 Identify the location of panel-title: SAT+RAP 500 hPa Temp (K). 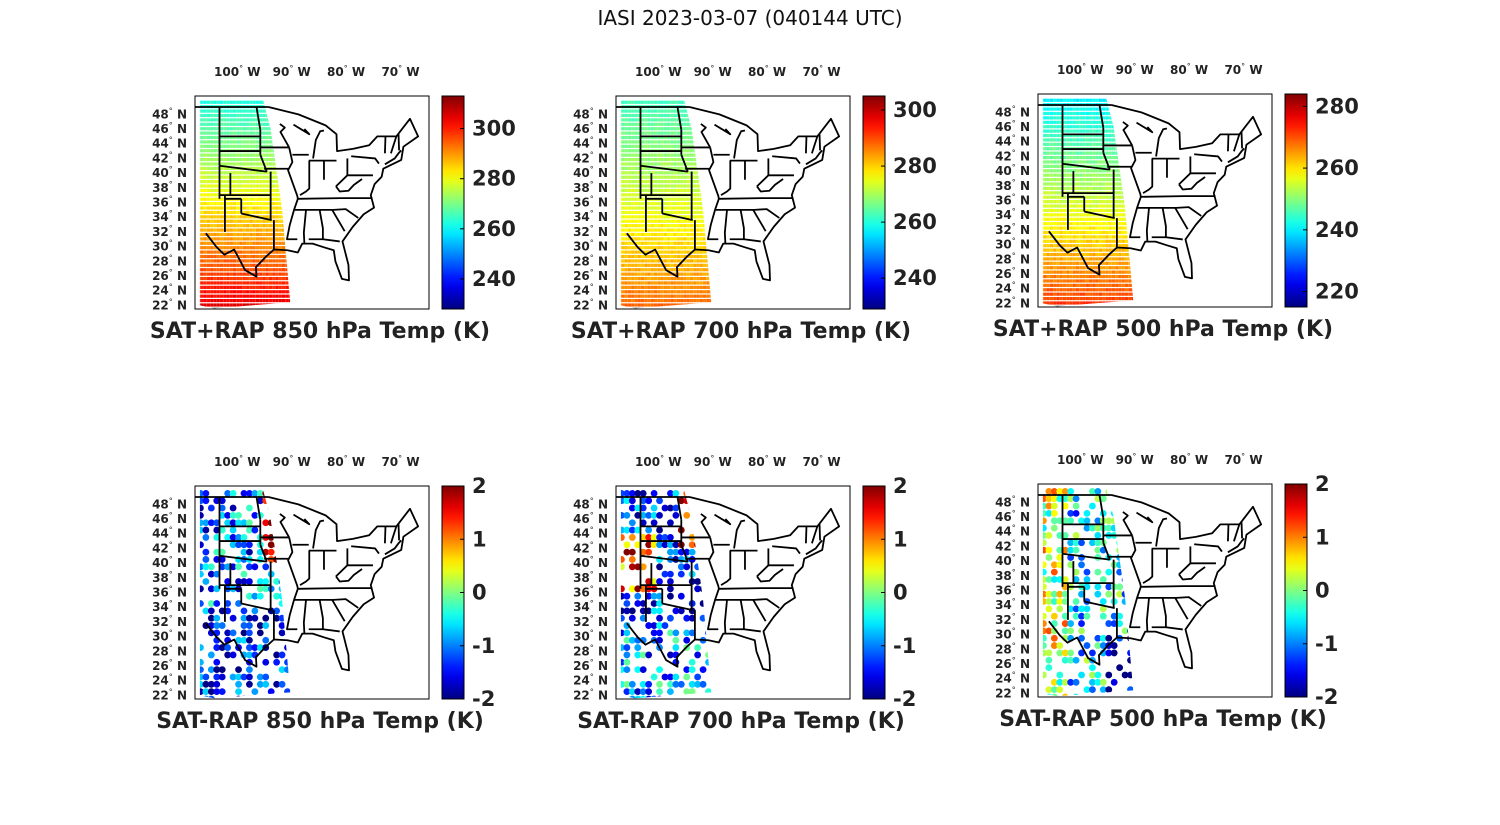
(1163, 329).